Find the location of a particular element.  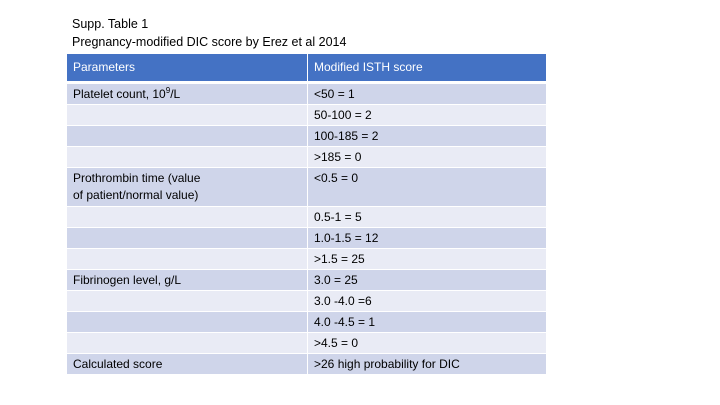

table-row: >185 = 0 is located at coordinates (306, 157).